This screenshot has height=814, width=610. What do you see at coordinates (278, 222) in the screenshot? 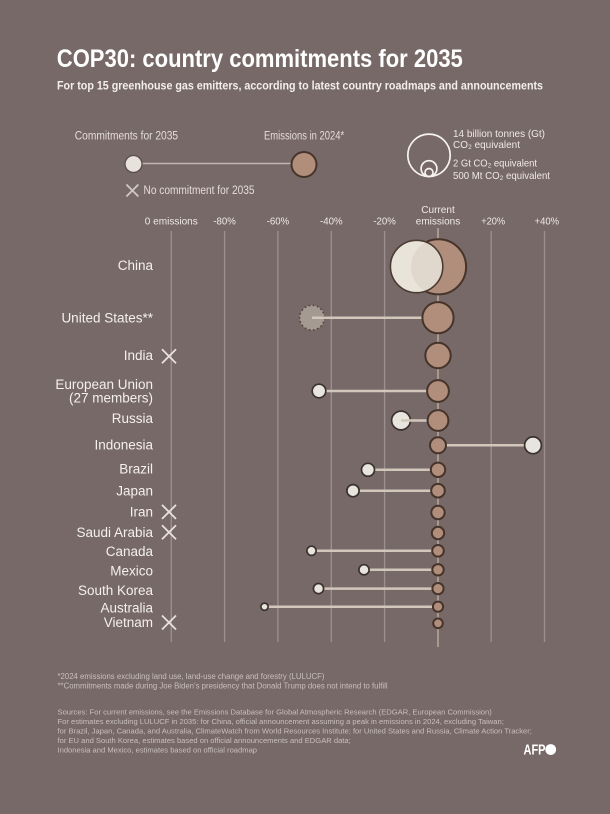
I see `svg-text: -60%` at bounding box center [278, 222].